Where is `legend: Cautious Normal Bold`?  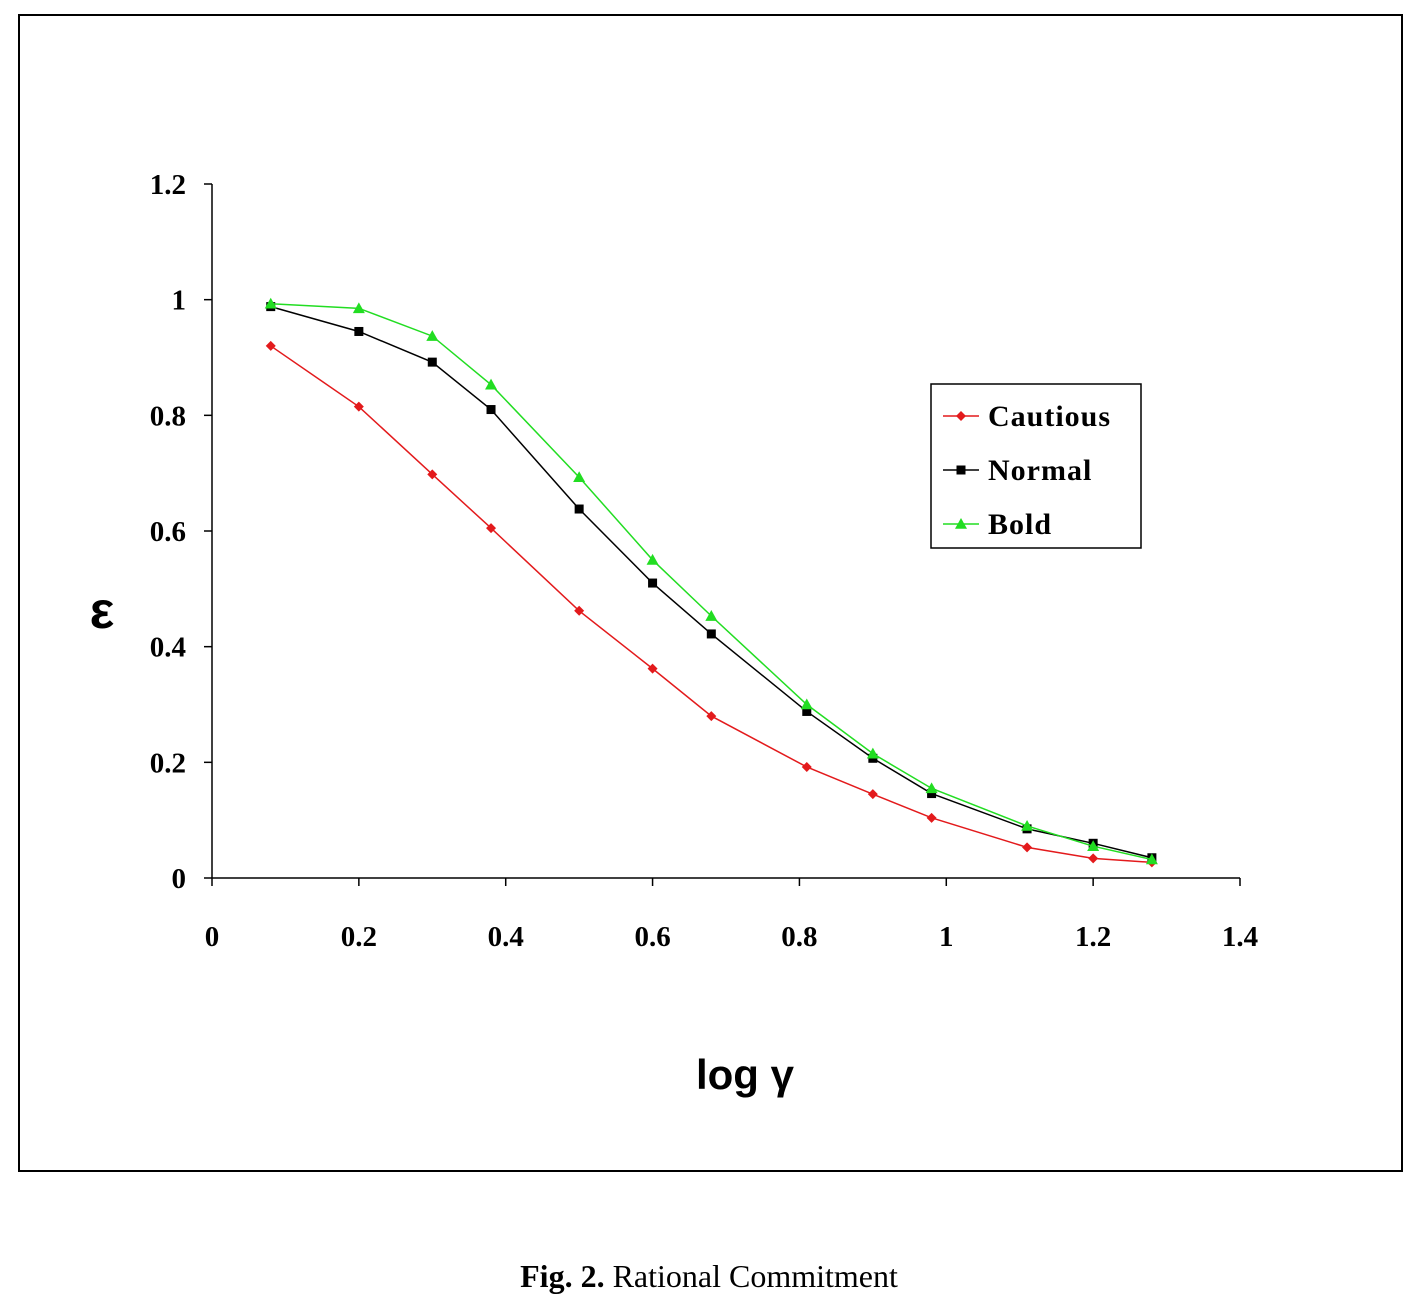
legend: Cautious Normal Bold is located at coordinates (1036, 466).